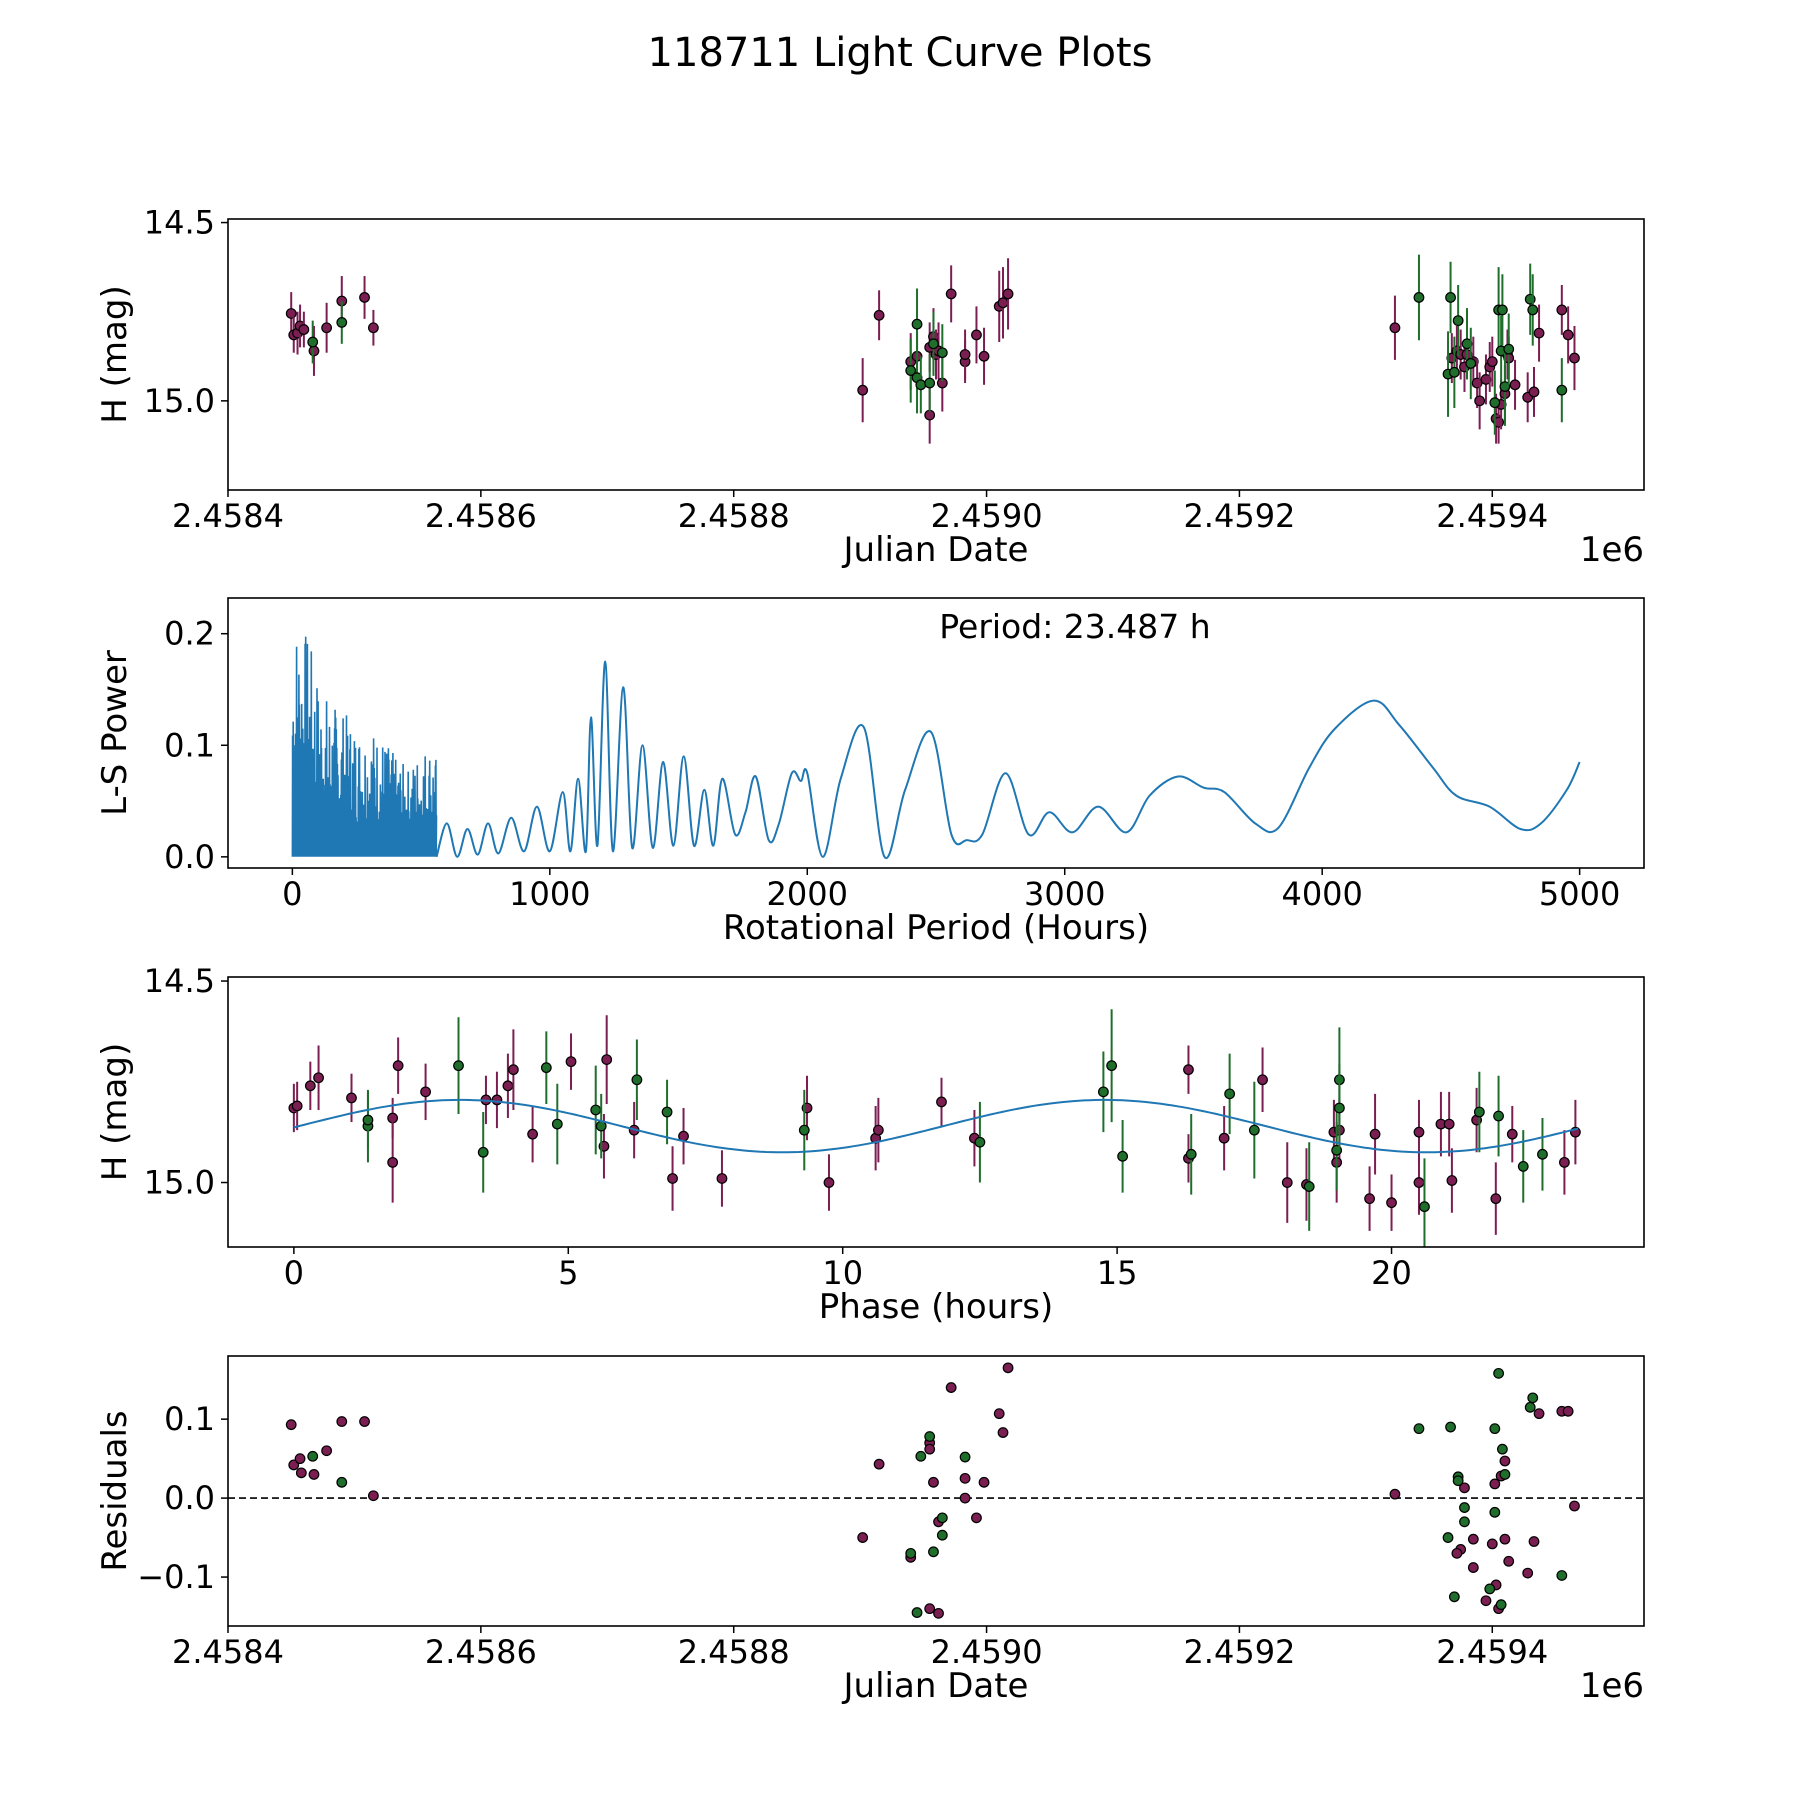 The height and width of the screenshot is (1800, 1800). Describe the element at coordinates (115, 354) in the screenshot. I see `y-axis-label: H (mag)` at that location.